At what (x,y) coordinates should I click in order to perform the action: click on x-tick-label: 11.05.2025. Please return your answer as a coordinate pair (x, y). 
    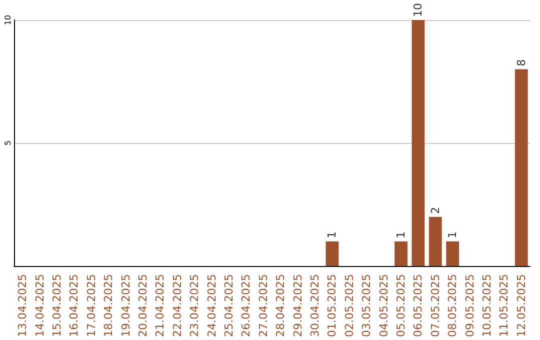
    Looking at the image, I should click on (504, 306).